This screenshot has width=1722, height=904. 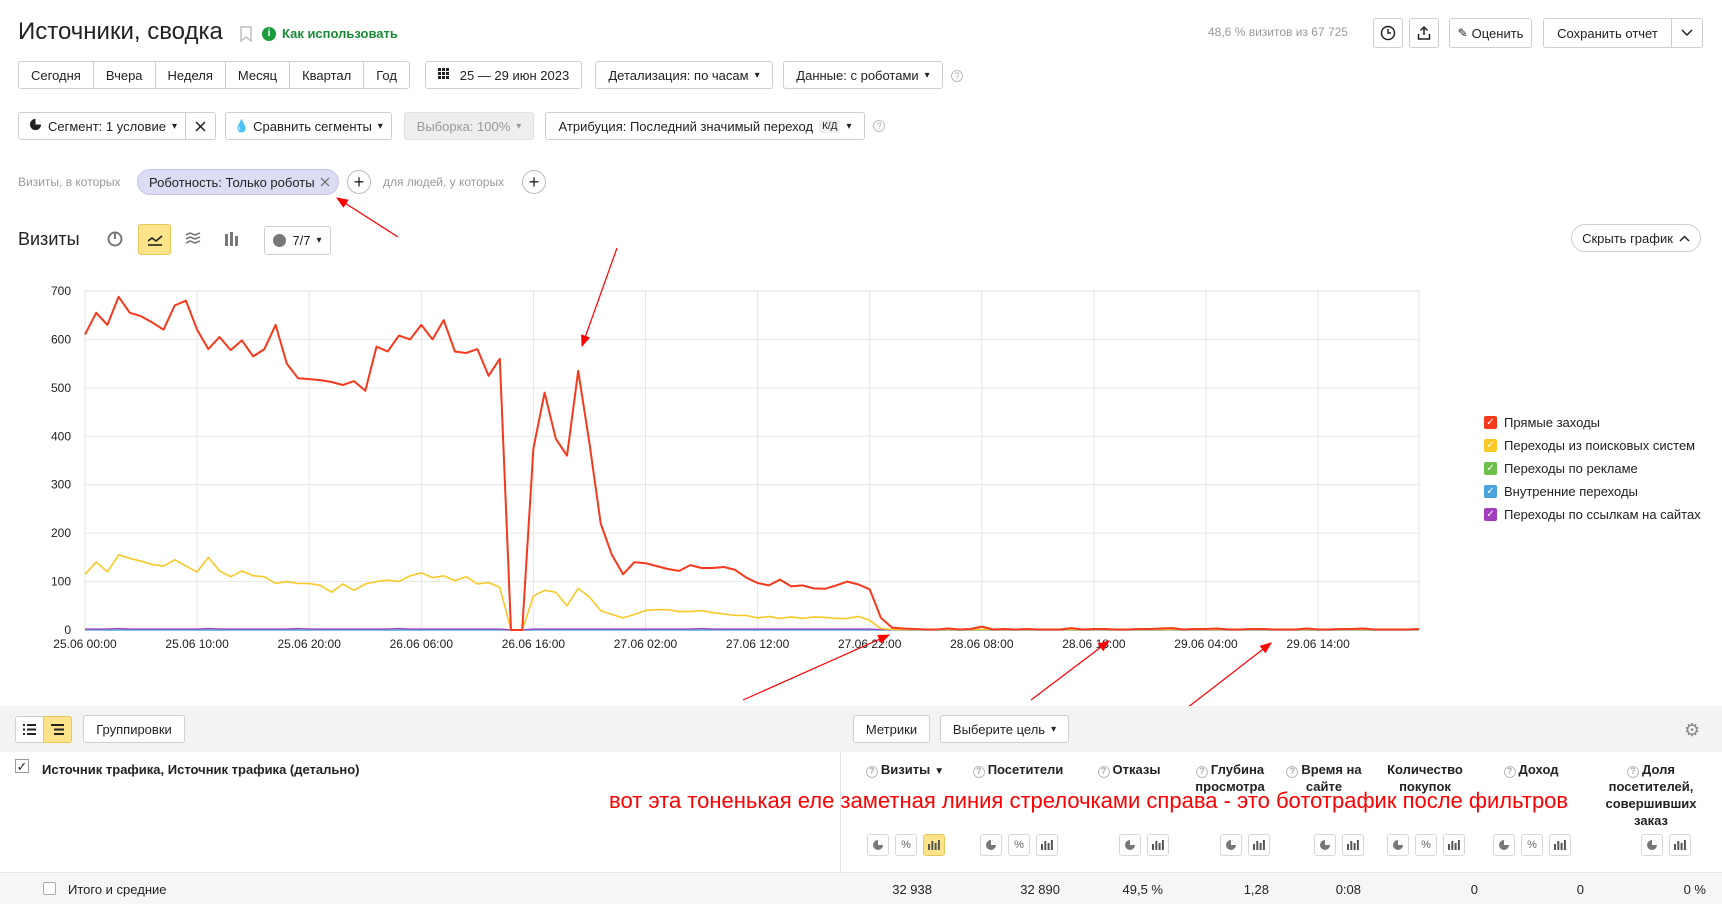 I want to click on legend-item: ✓ Внутренние переходы, so click(x=1602, y=491).